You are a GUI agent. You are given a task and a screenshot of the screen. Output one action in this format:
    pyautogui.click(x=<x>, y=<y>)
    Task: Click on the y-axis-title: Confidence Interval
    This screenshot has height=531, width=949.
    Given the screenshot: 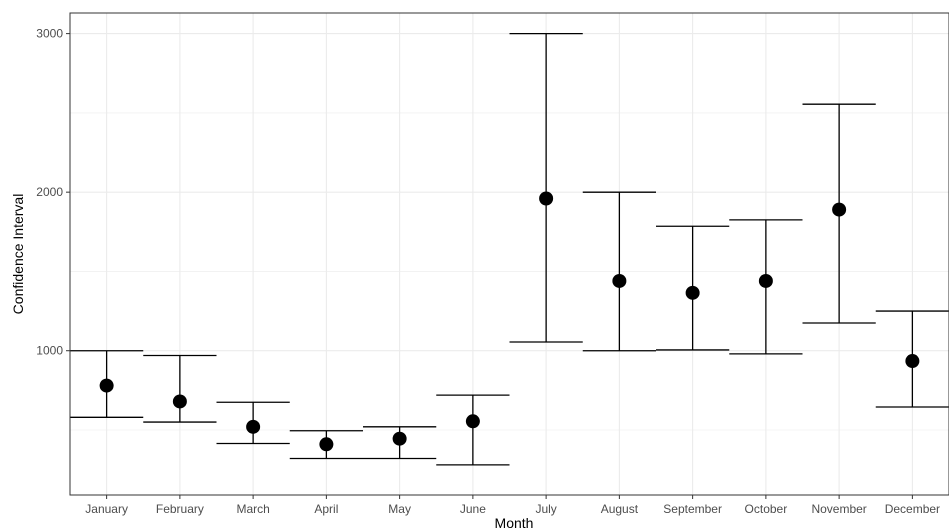 What is the action you would take?
    pyautogui.click(x=18, y=254)
    